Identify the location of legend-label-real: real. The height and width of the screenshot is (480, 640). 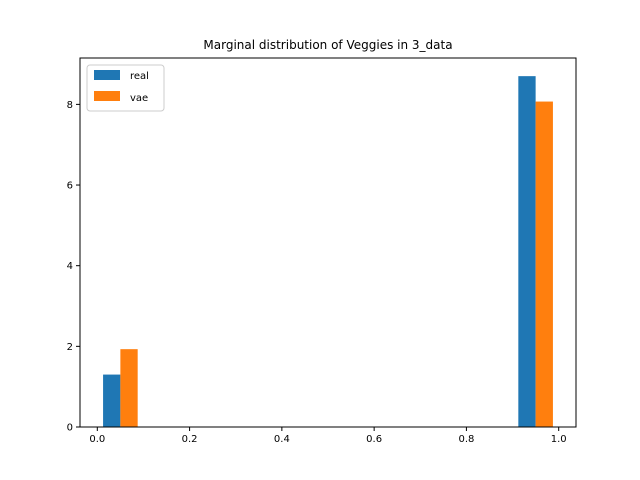
(139, 76).